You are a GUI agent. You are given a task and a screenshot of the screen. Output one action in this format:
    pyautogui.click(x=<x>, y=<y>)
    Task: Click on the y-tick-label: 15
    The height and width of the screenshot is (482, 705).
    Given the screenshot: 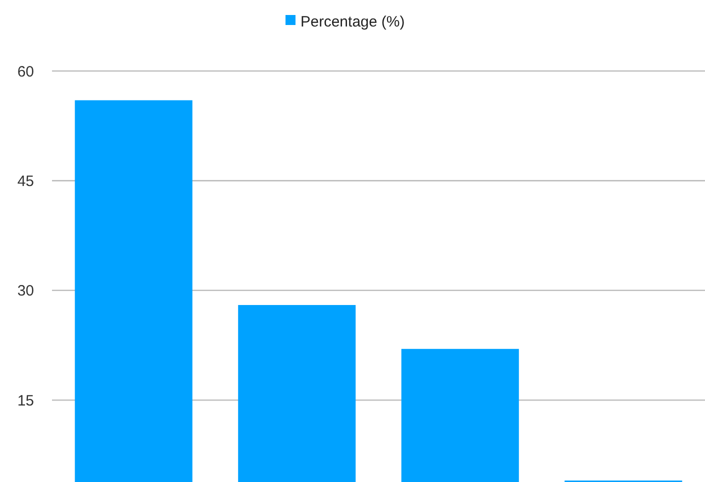 What is the action you would take?
    pyautogui.click(x=25, y=401)
    